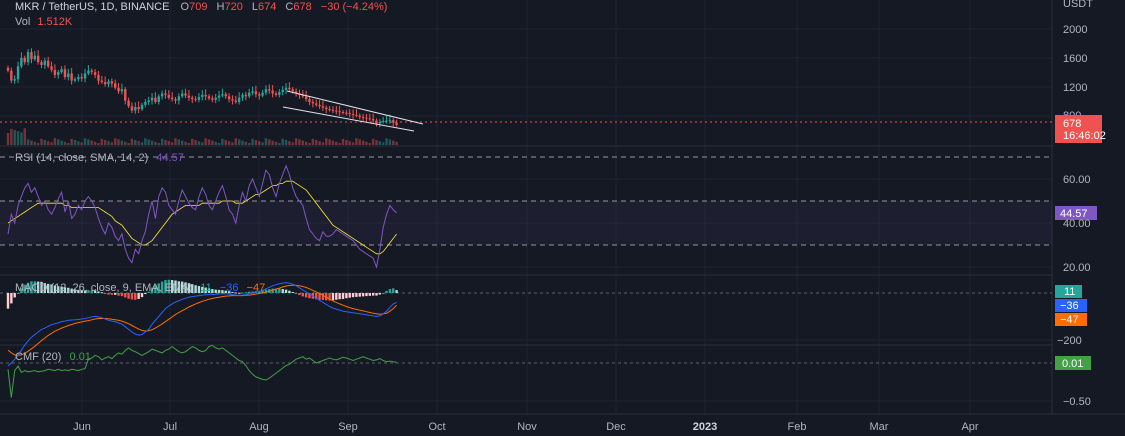 The image size is (1125, 436). Describe the element at coordinates (1073, 363) in the screenshot. I see `cmf-value-tag` at that location.